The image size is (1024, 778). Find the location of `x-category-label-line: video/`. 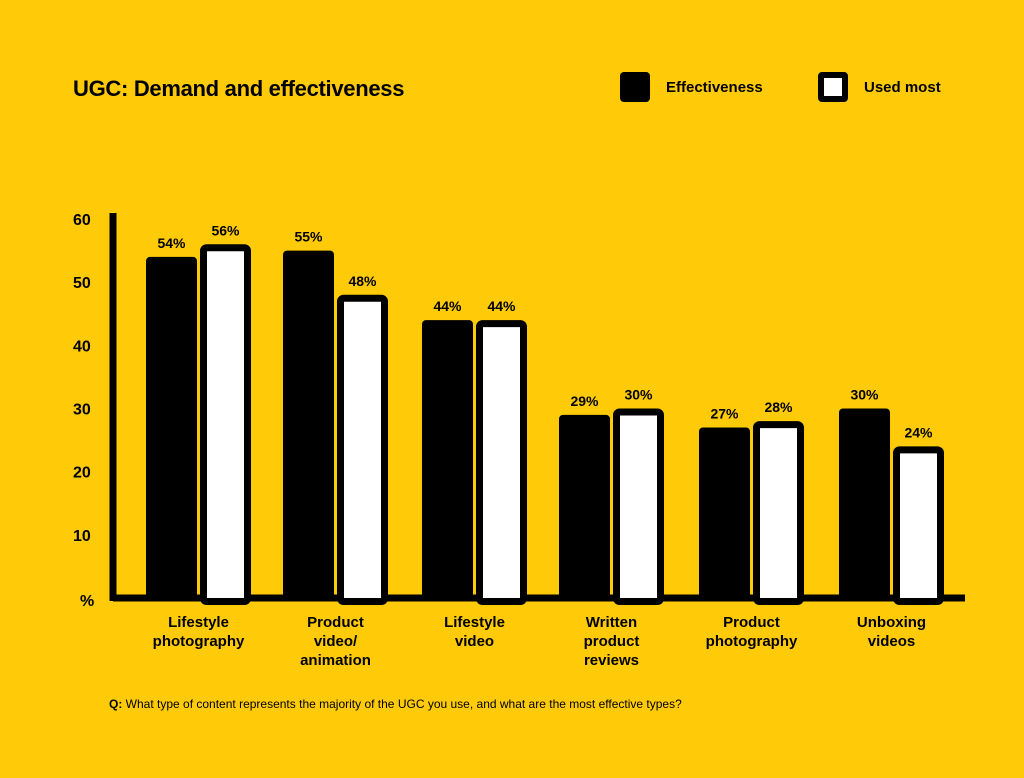

x-category-label-line: video/ is located at coordinates (336, 641).